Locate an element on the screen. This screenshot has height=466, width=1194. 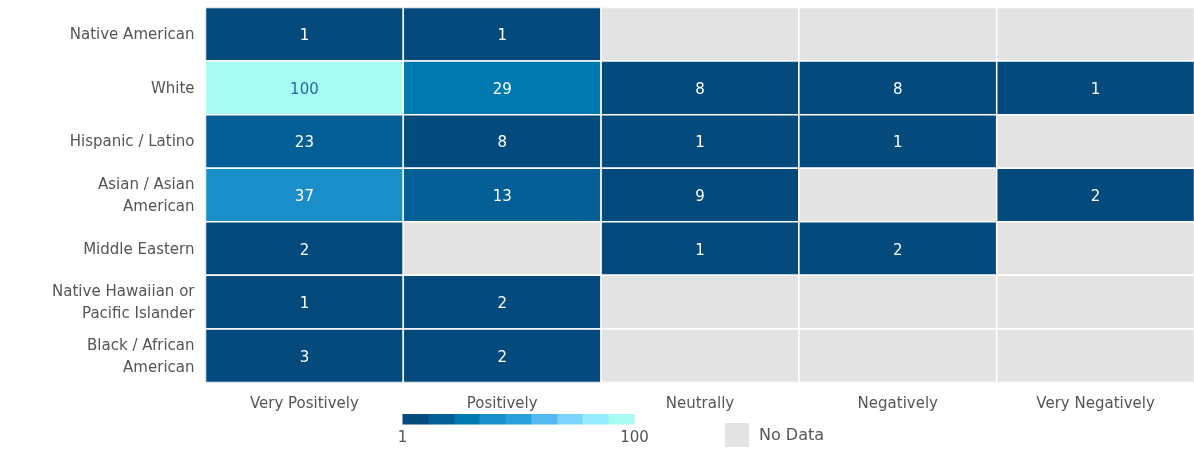
data-label: 100 is located at coordinates (304, 88).